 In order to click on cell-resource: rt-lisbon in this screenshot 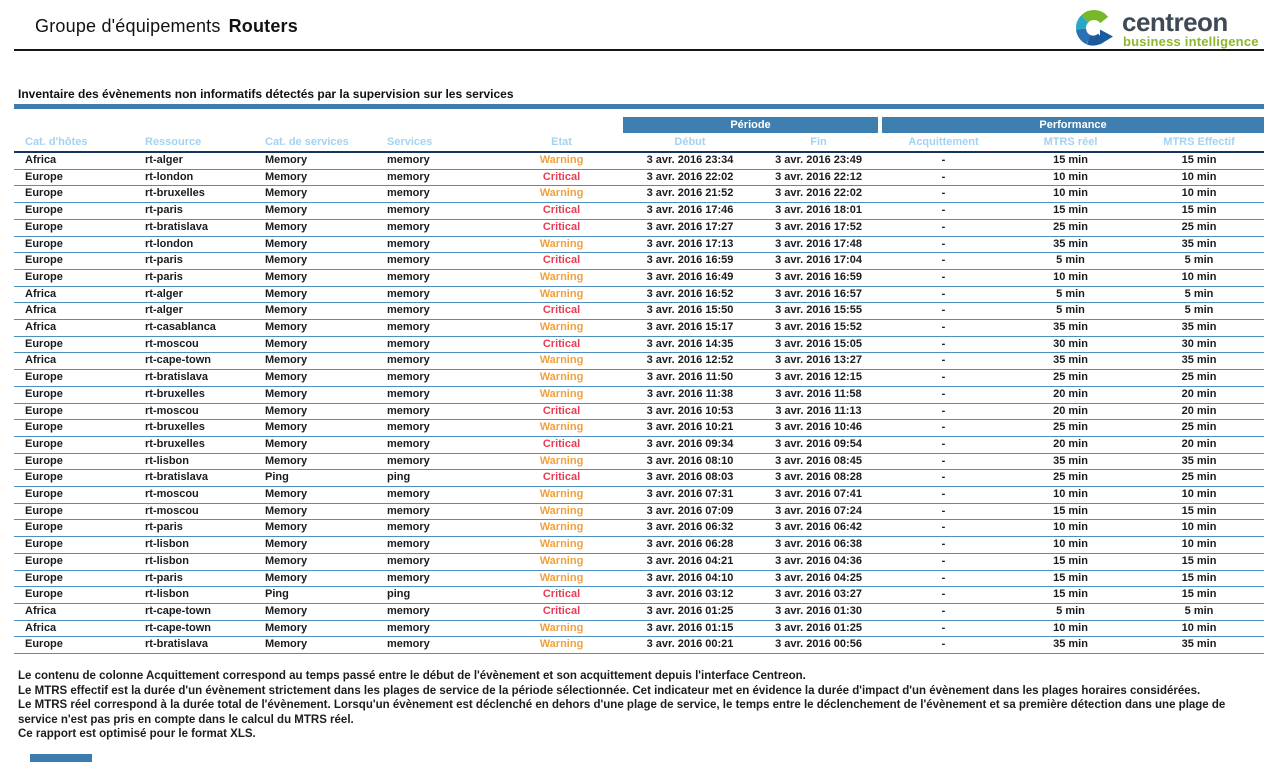, I will do `click(194, 462)`.